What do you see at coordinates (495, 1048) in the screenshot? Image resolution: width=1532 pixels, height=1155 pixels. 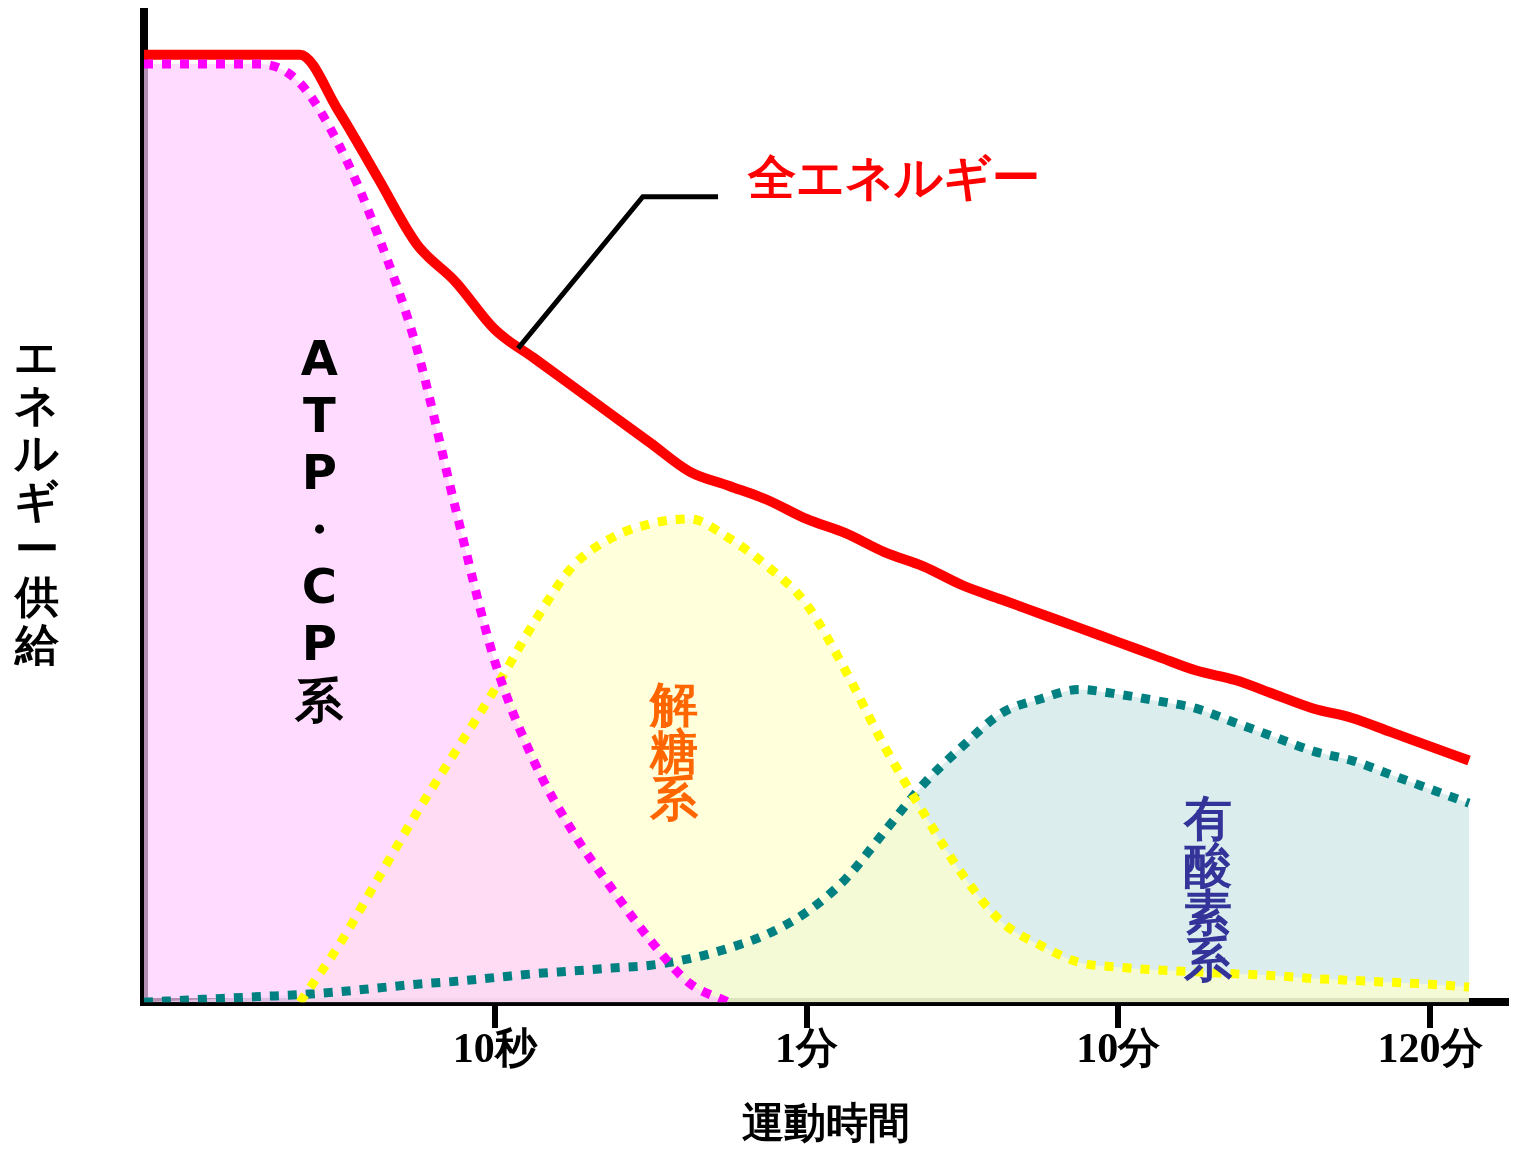 I see `x-tick-label: 10秒` at bounding box center [495, 1048].